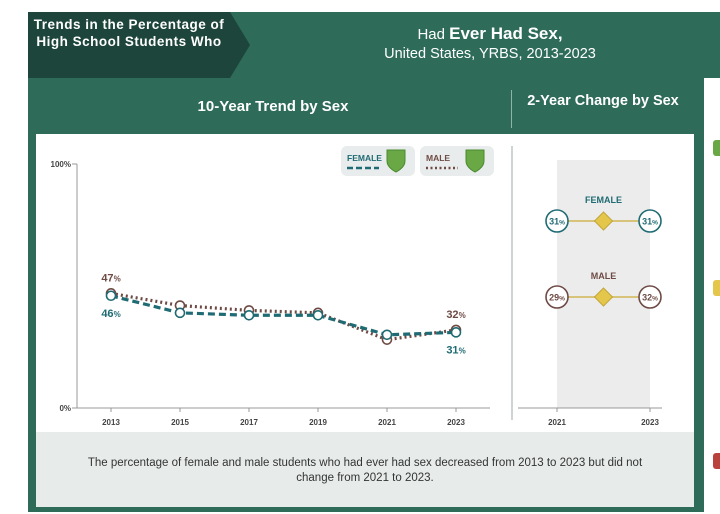 The image size is (720, 514). Describe the element at coordinates (111, 422) in the screenshot. I see `x-tick-label: 2013` at that location.